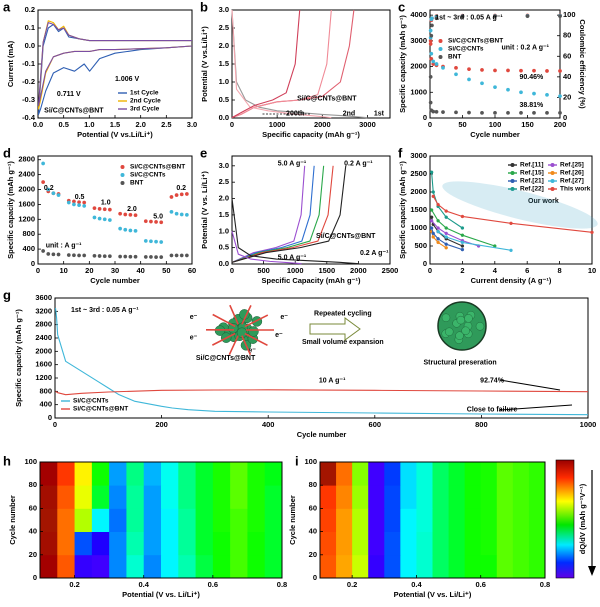 The height and width of the screenshot is (607, 600). Describe the element at coordinates (158, 216) in the screenshot. I see `annotation: 5.0` at that location.